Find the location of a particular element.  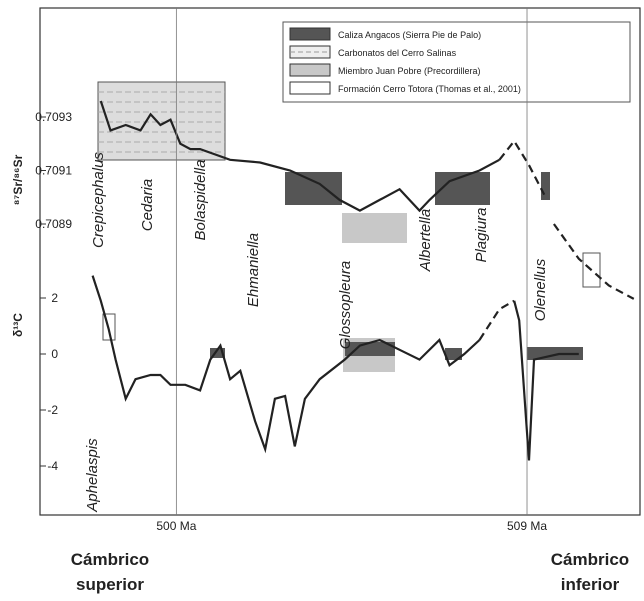

y-tick-label: -4 is located at coordinates (52, 466).